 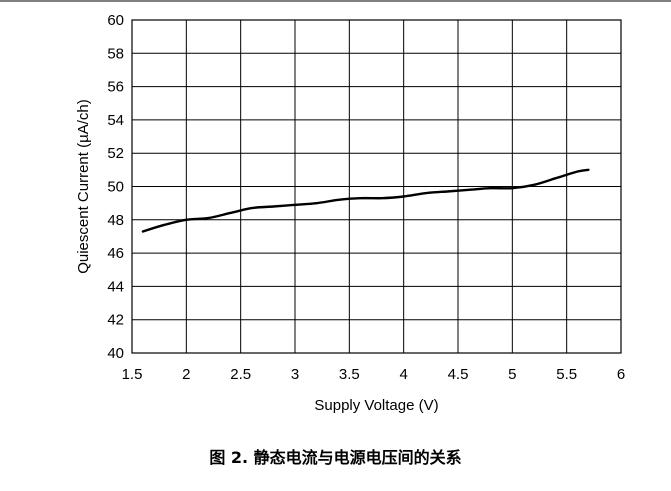 I want to click on y-tick-labels: 40 42 44 46 48 50 52 54 56 58 60, so click(x=115, y=187).